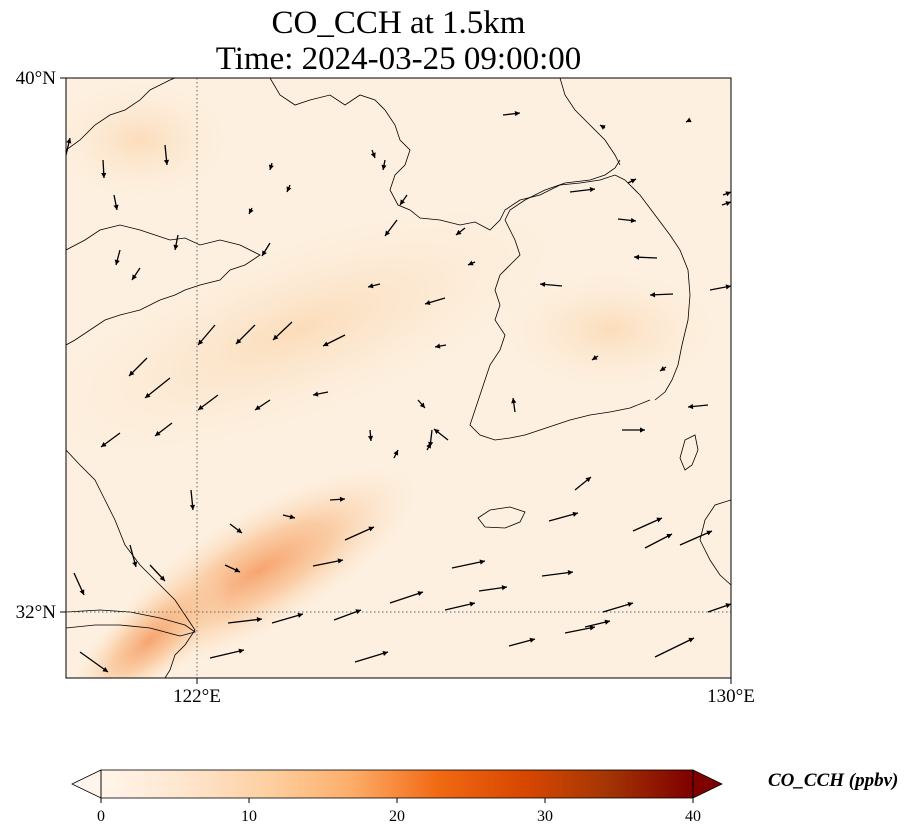  I want to click on colorbar-extend-min, so click(86, 784).